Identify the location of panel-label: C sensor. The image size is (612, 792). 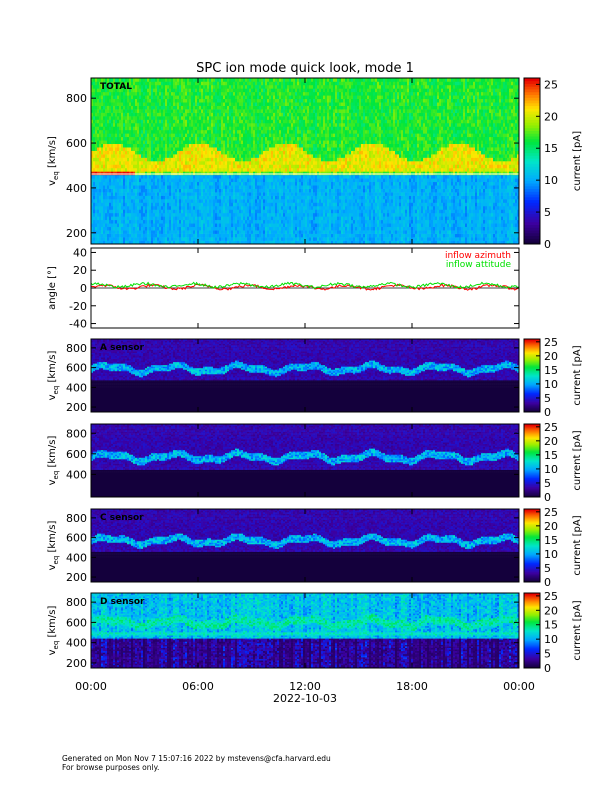
(122, 518).